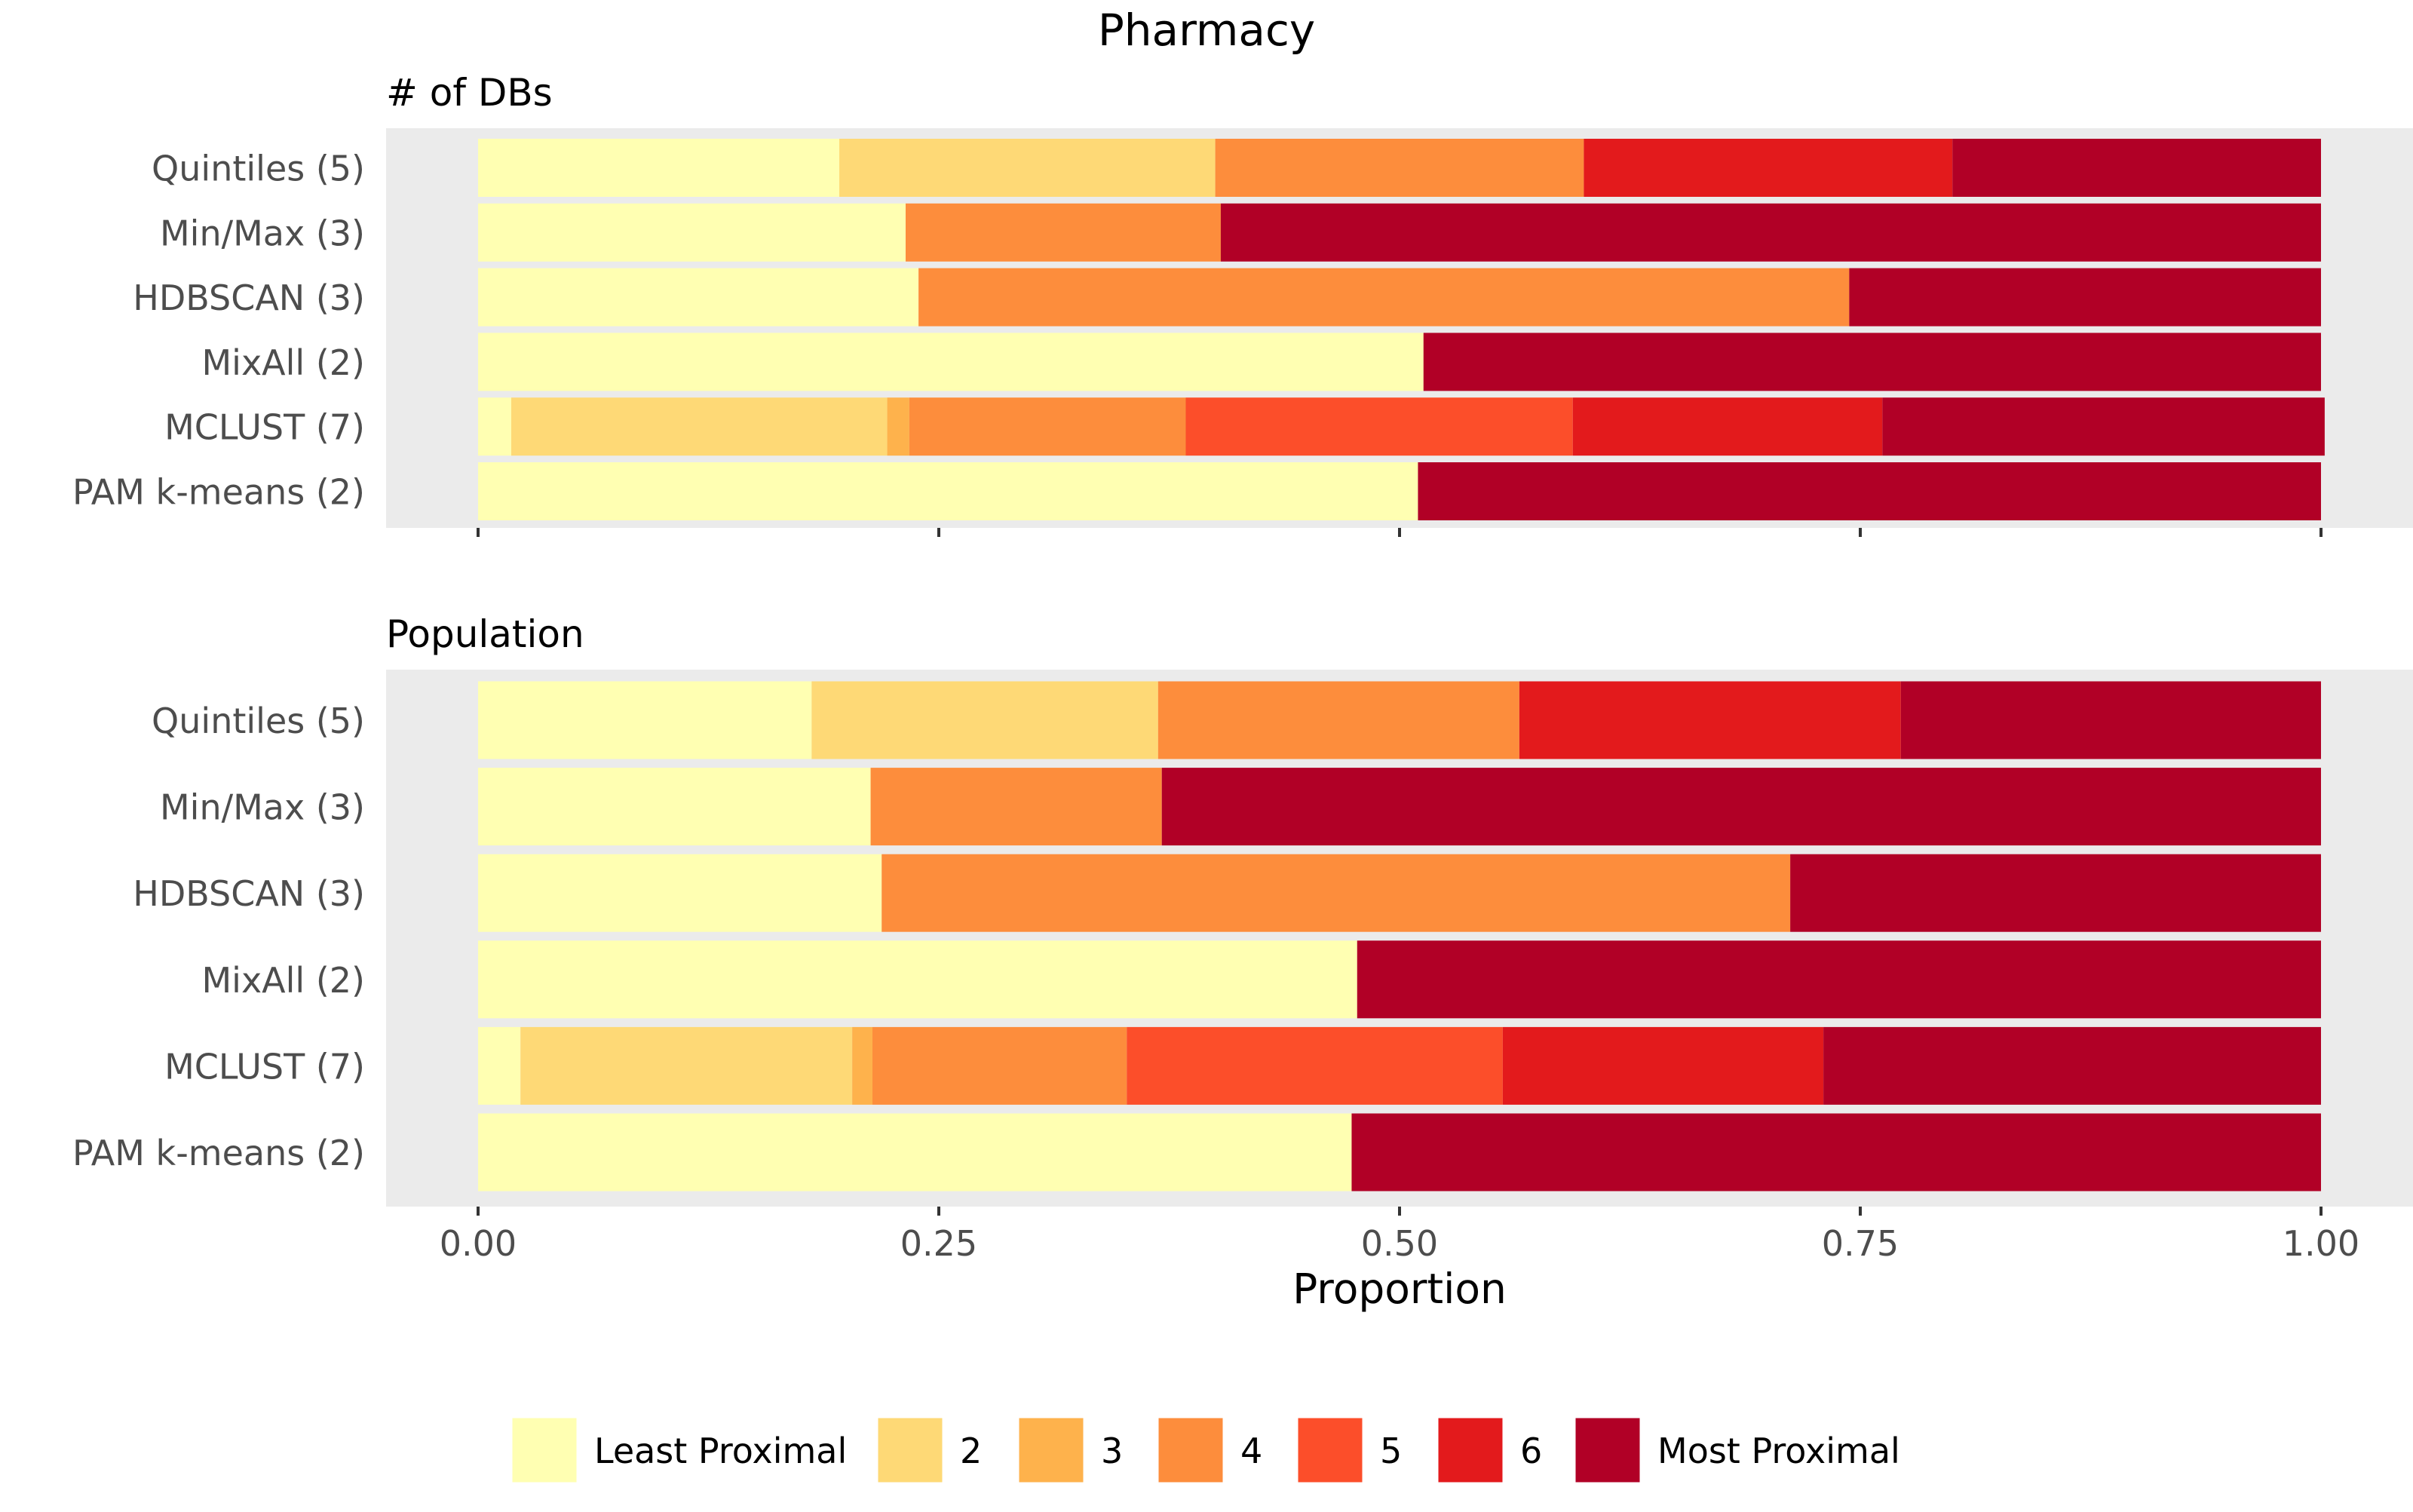  Describe the element at coordinates (469, 93) in the screenshot. I see `panel-subtitle: # of DBs` at that location.